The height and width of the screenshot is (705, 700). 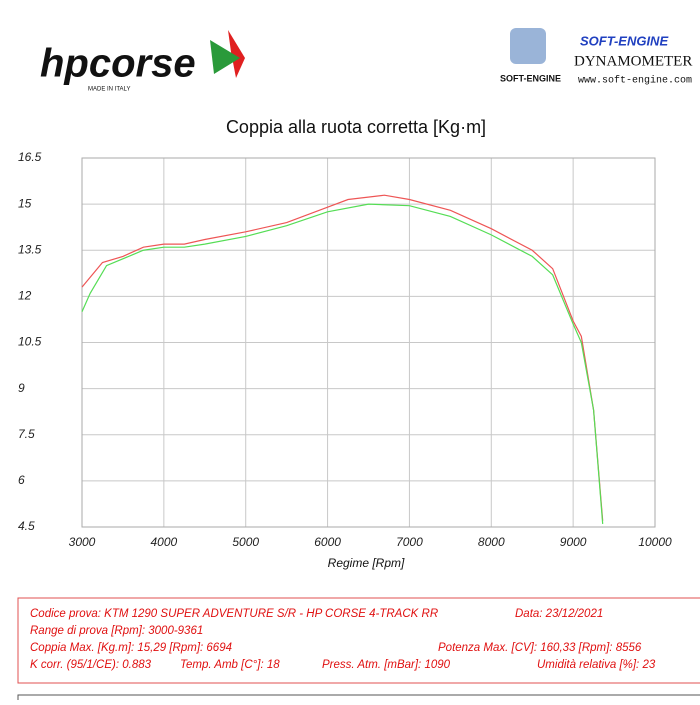 What do you see at coordinates (21, 388) in the screenshot?
I see `y-tick-label: 9` at bounding box center [21, 388].